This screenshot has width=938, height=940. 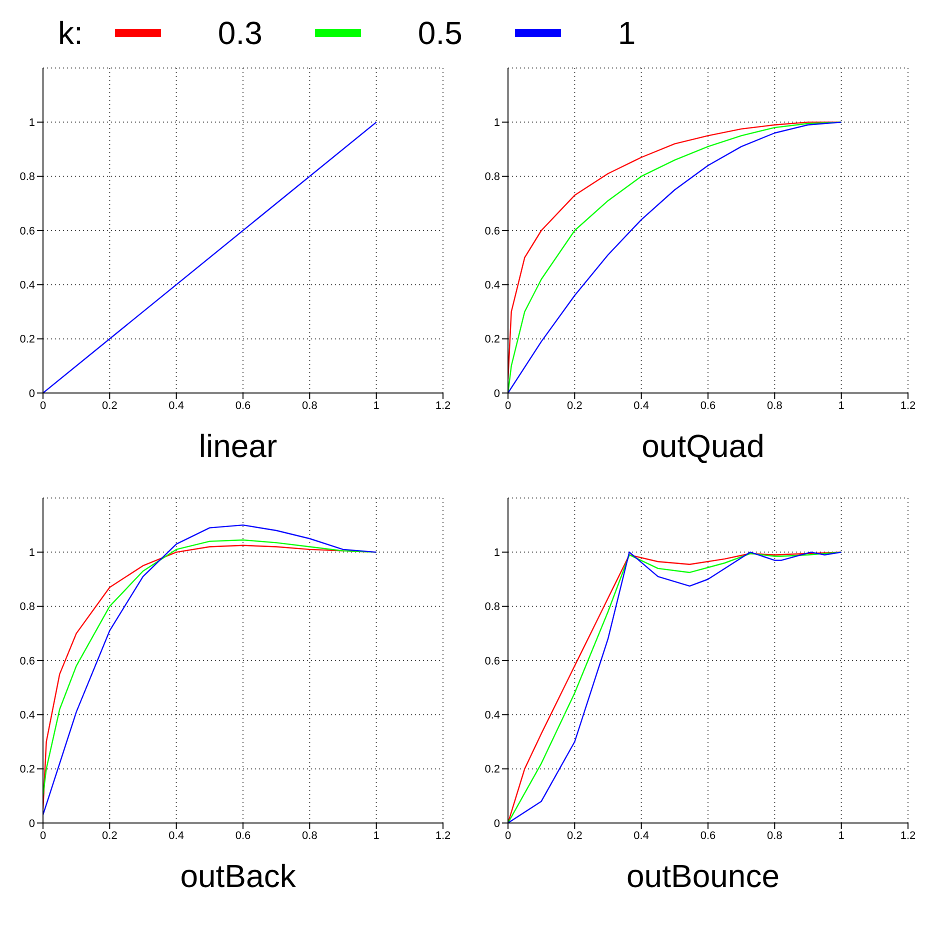 What do you see at coordinates (702, 876) in the screenshot?
I see `text: outBounce` at bounding box center [702, 876].